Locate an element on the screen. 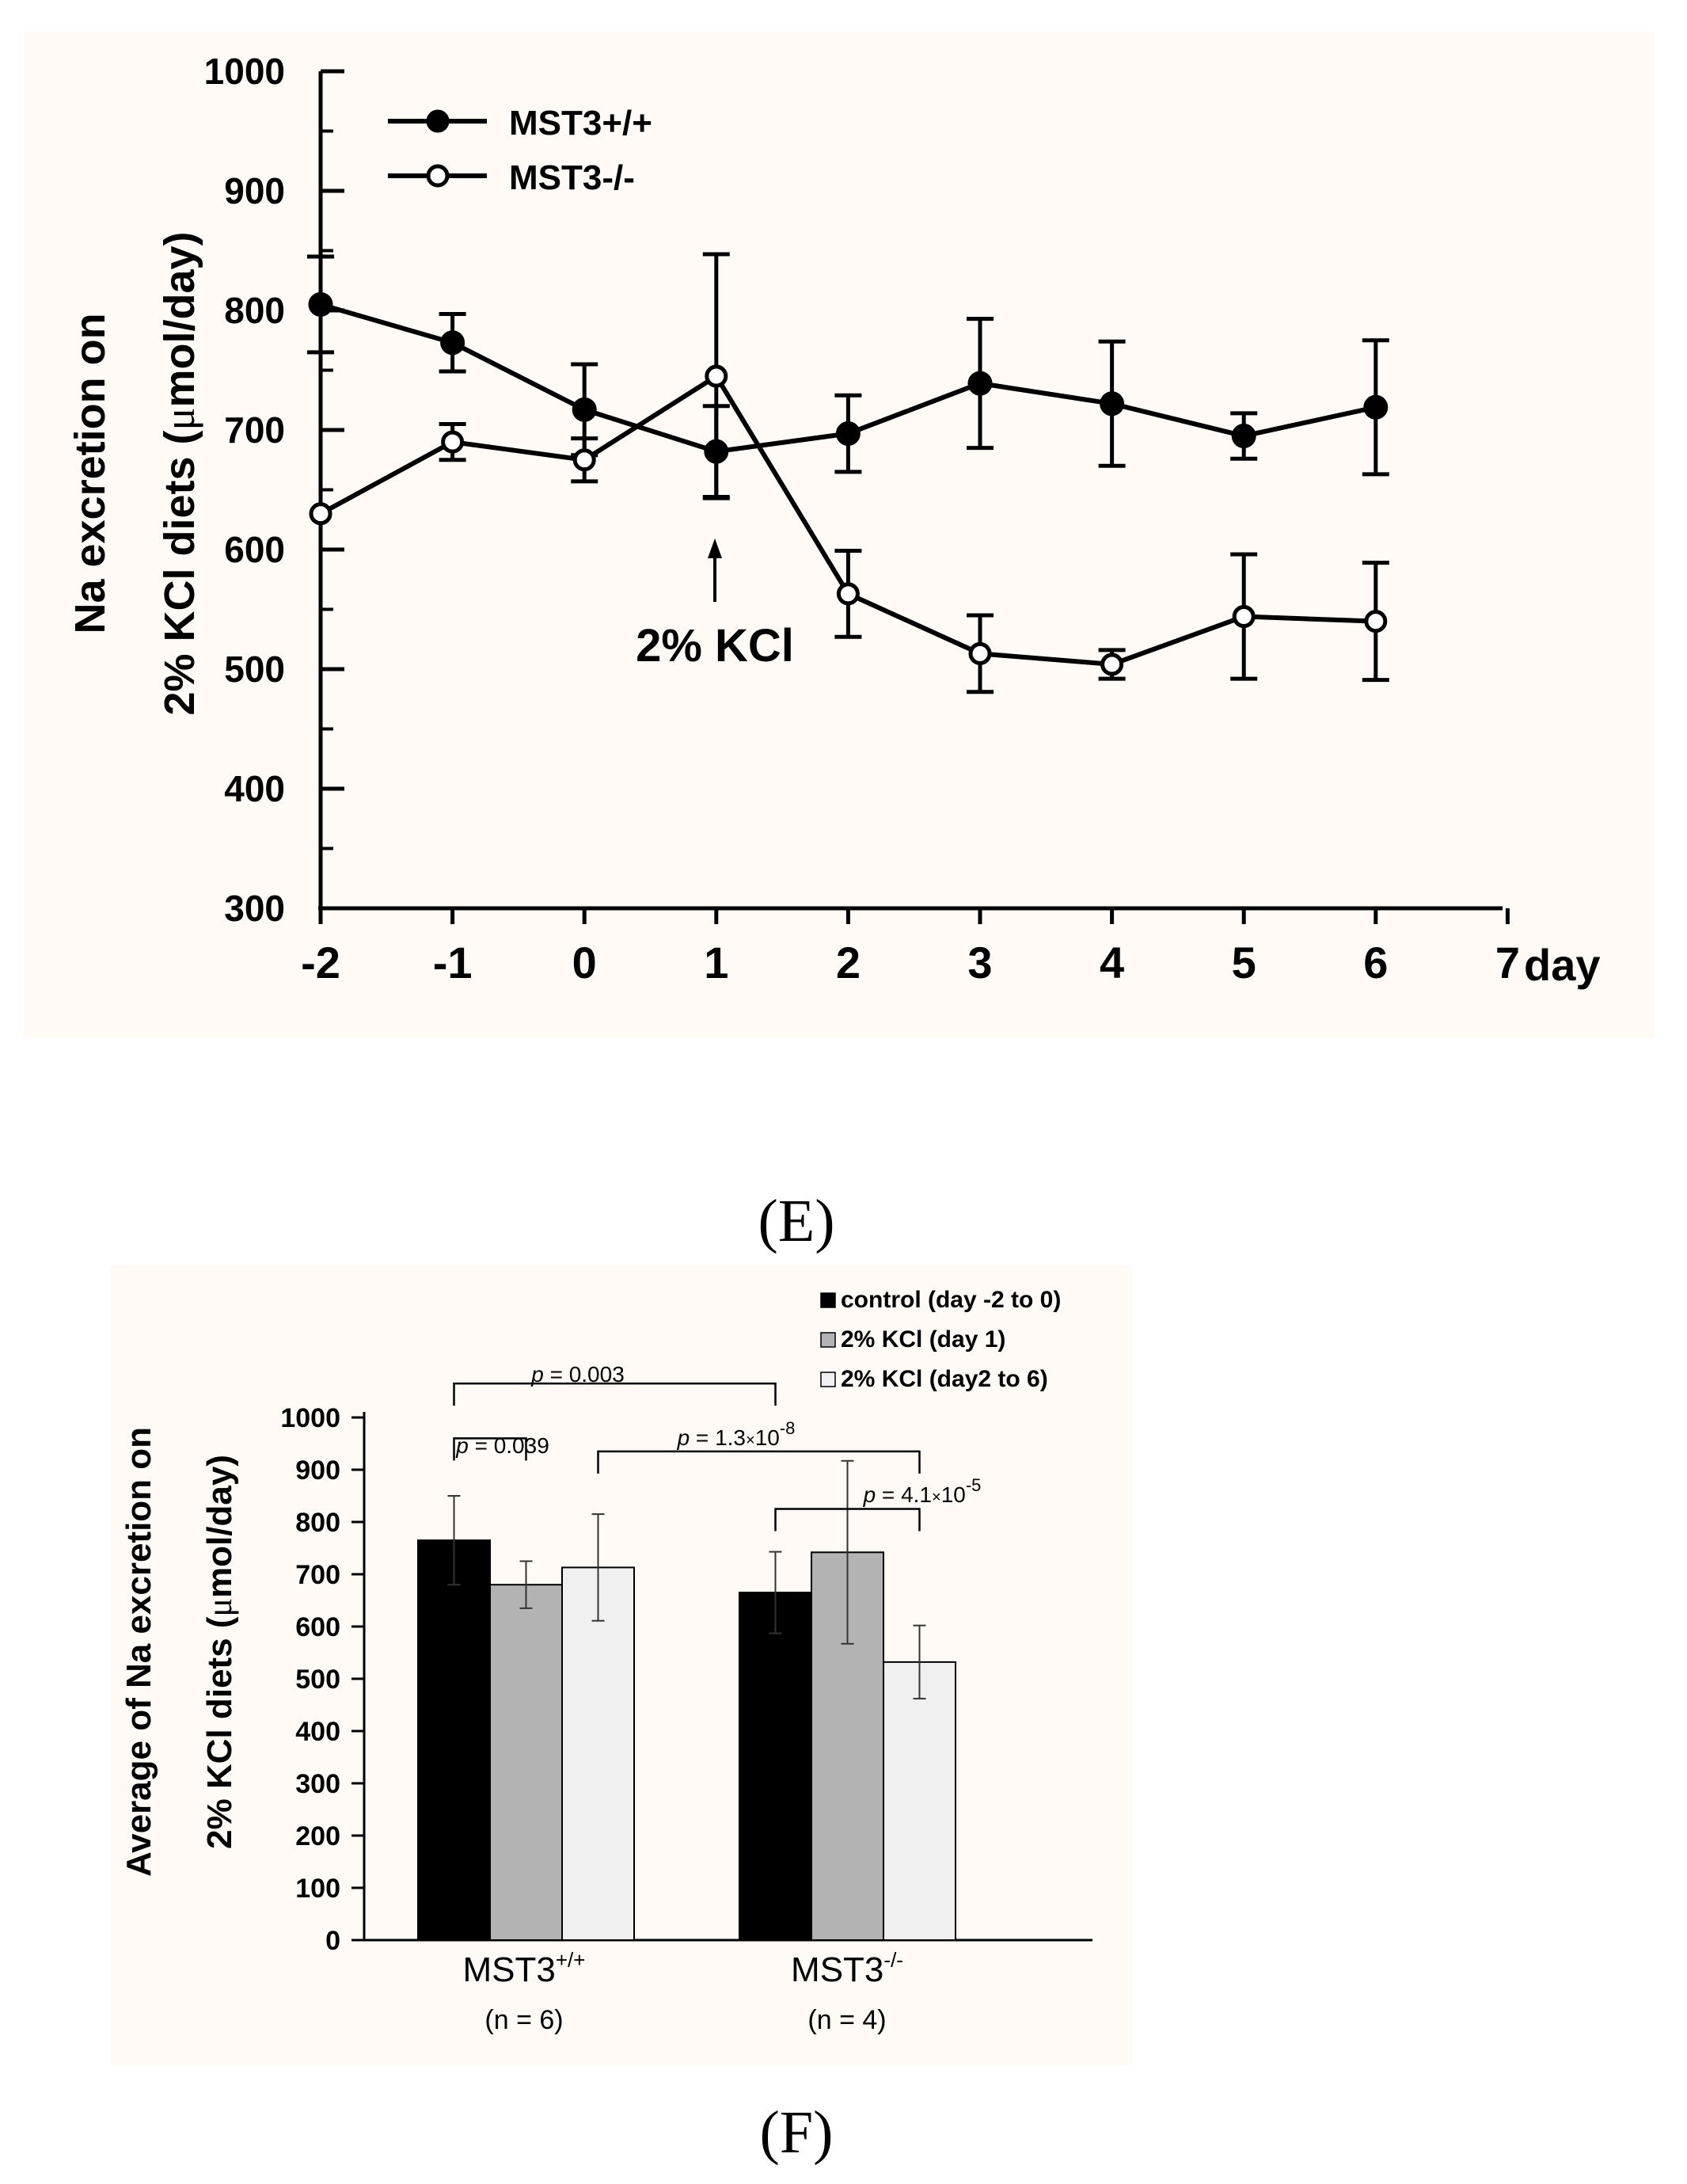 Image resolution: width=1687 pixels, height=2184 pixels. legend-label-control: control (day -2 to 0) is located at coordinates (951, 1300).